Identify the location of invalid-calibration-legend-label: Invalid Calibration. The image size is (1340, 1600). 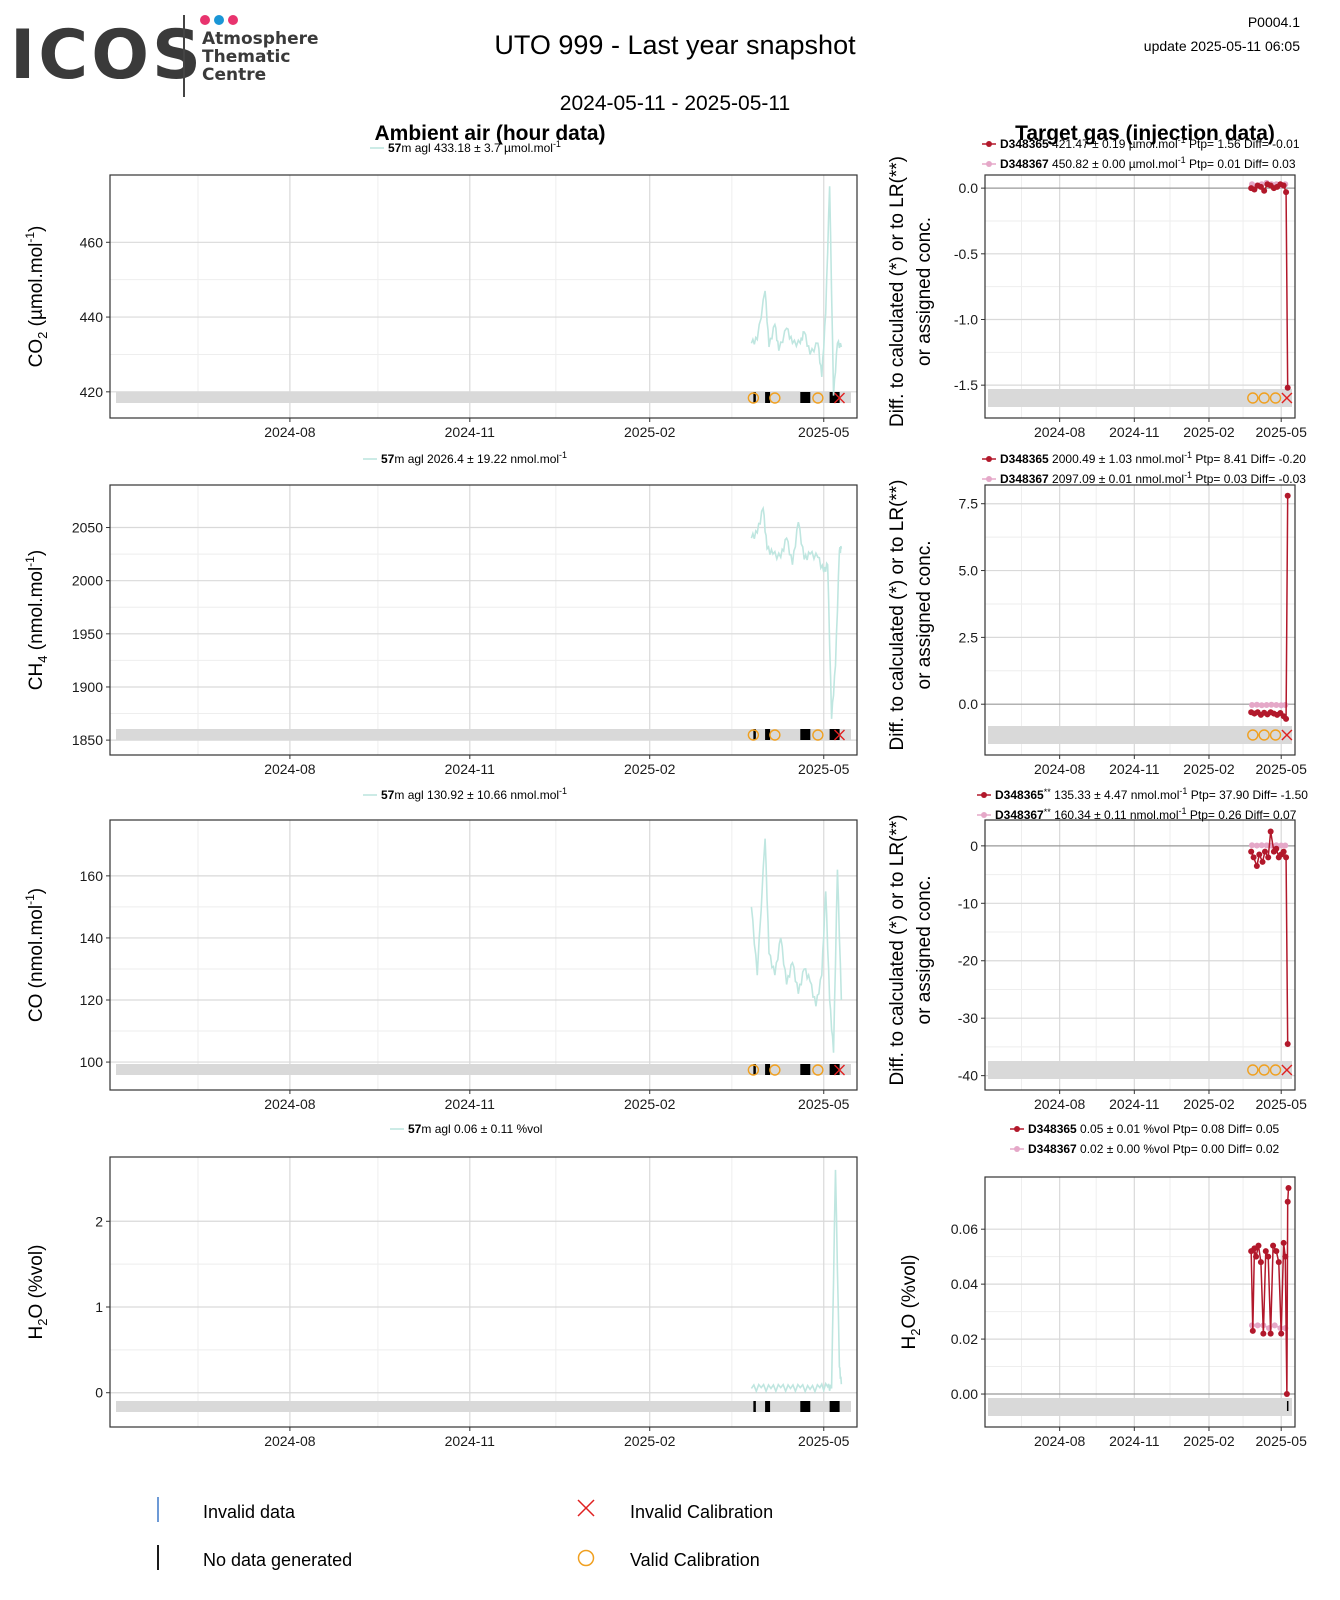
(701, 1512).